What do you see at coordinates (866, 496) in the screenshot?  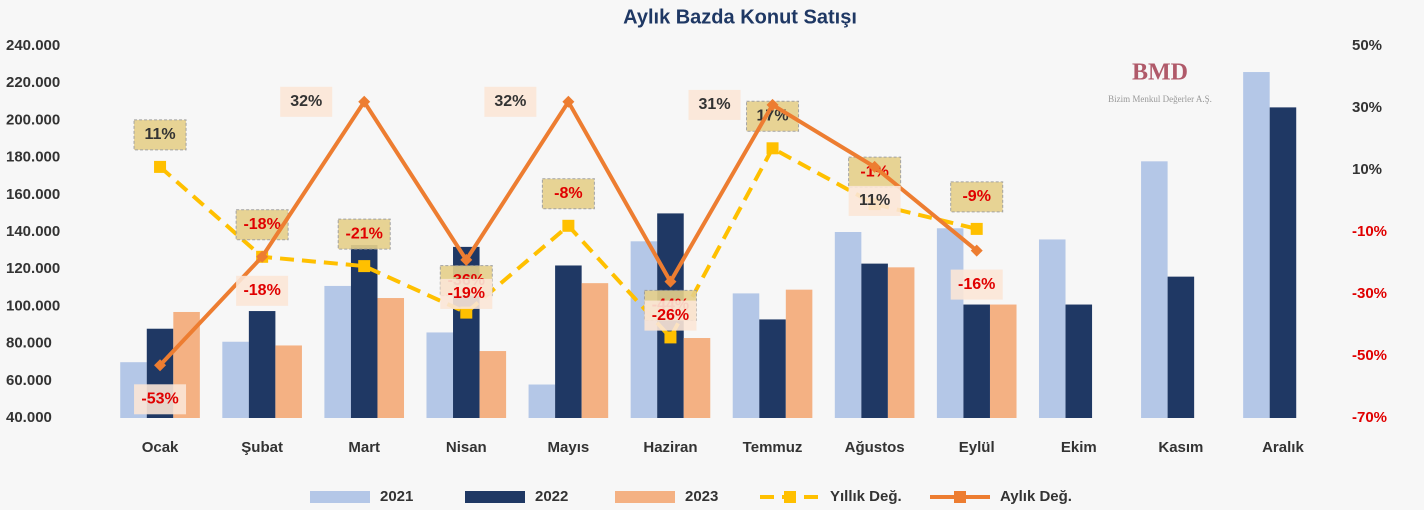 I see `legend-label: Yıllık Değ.` at bounding box center [866, 496].